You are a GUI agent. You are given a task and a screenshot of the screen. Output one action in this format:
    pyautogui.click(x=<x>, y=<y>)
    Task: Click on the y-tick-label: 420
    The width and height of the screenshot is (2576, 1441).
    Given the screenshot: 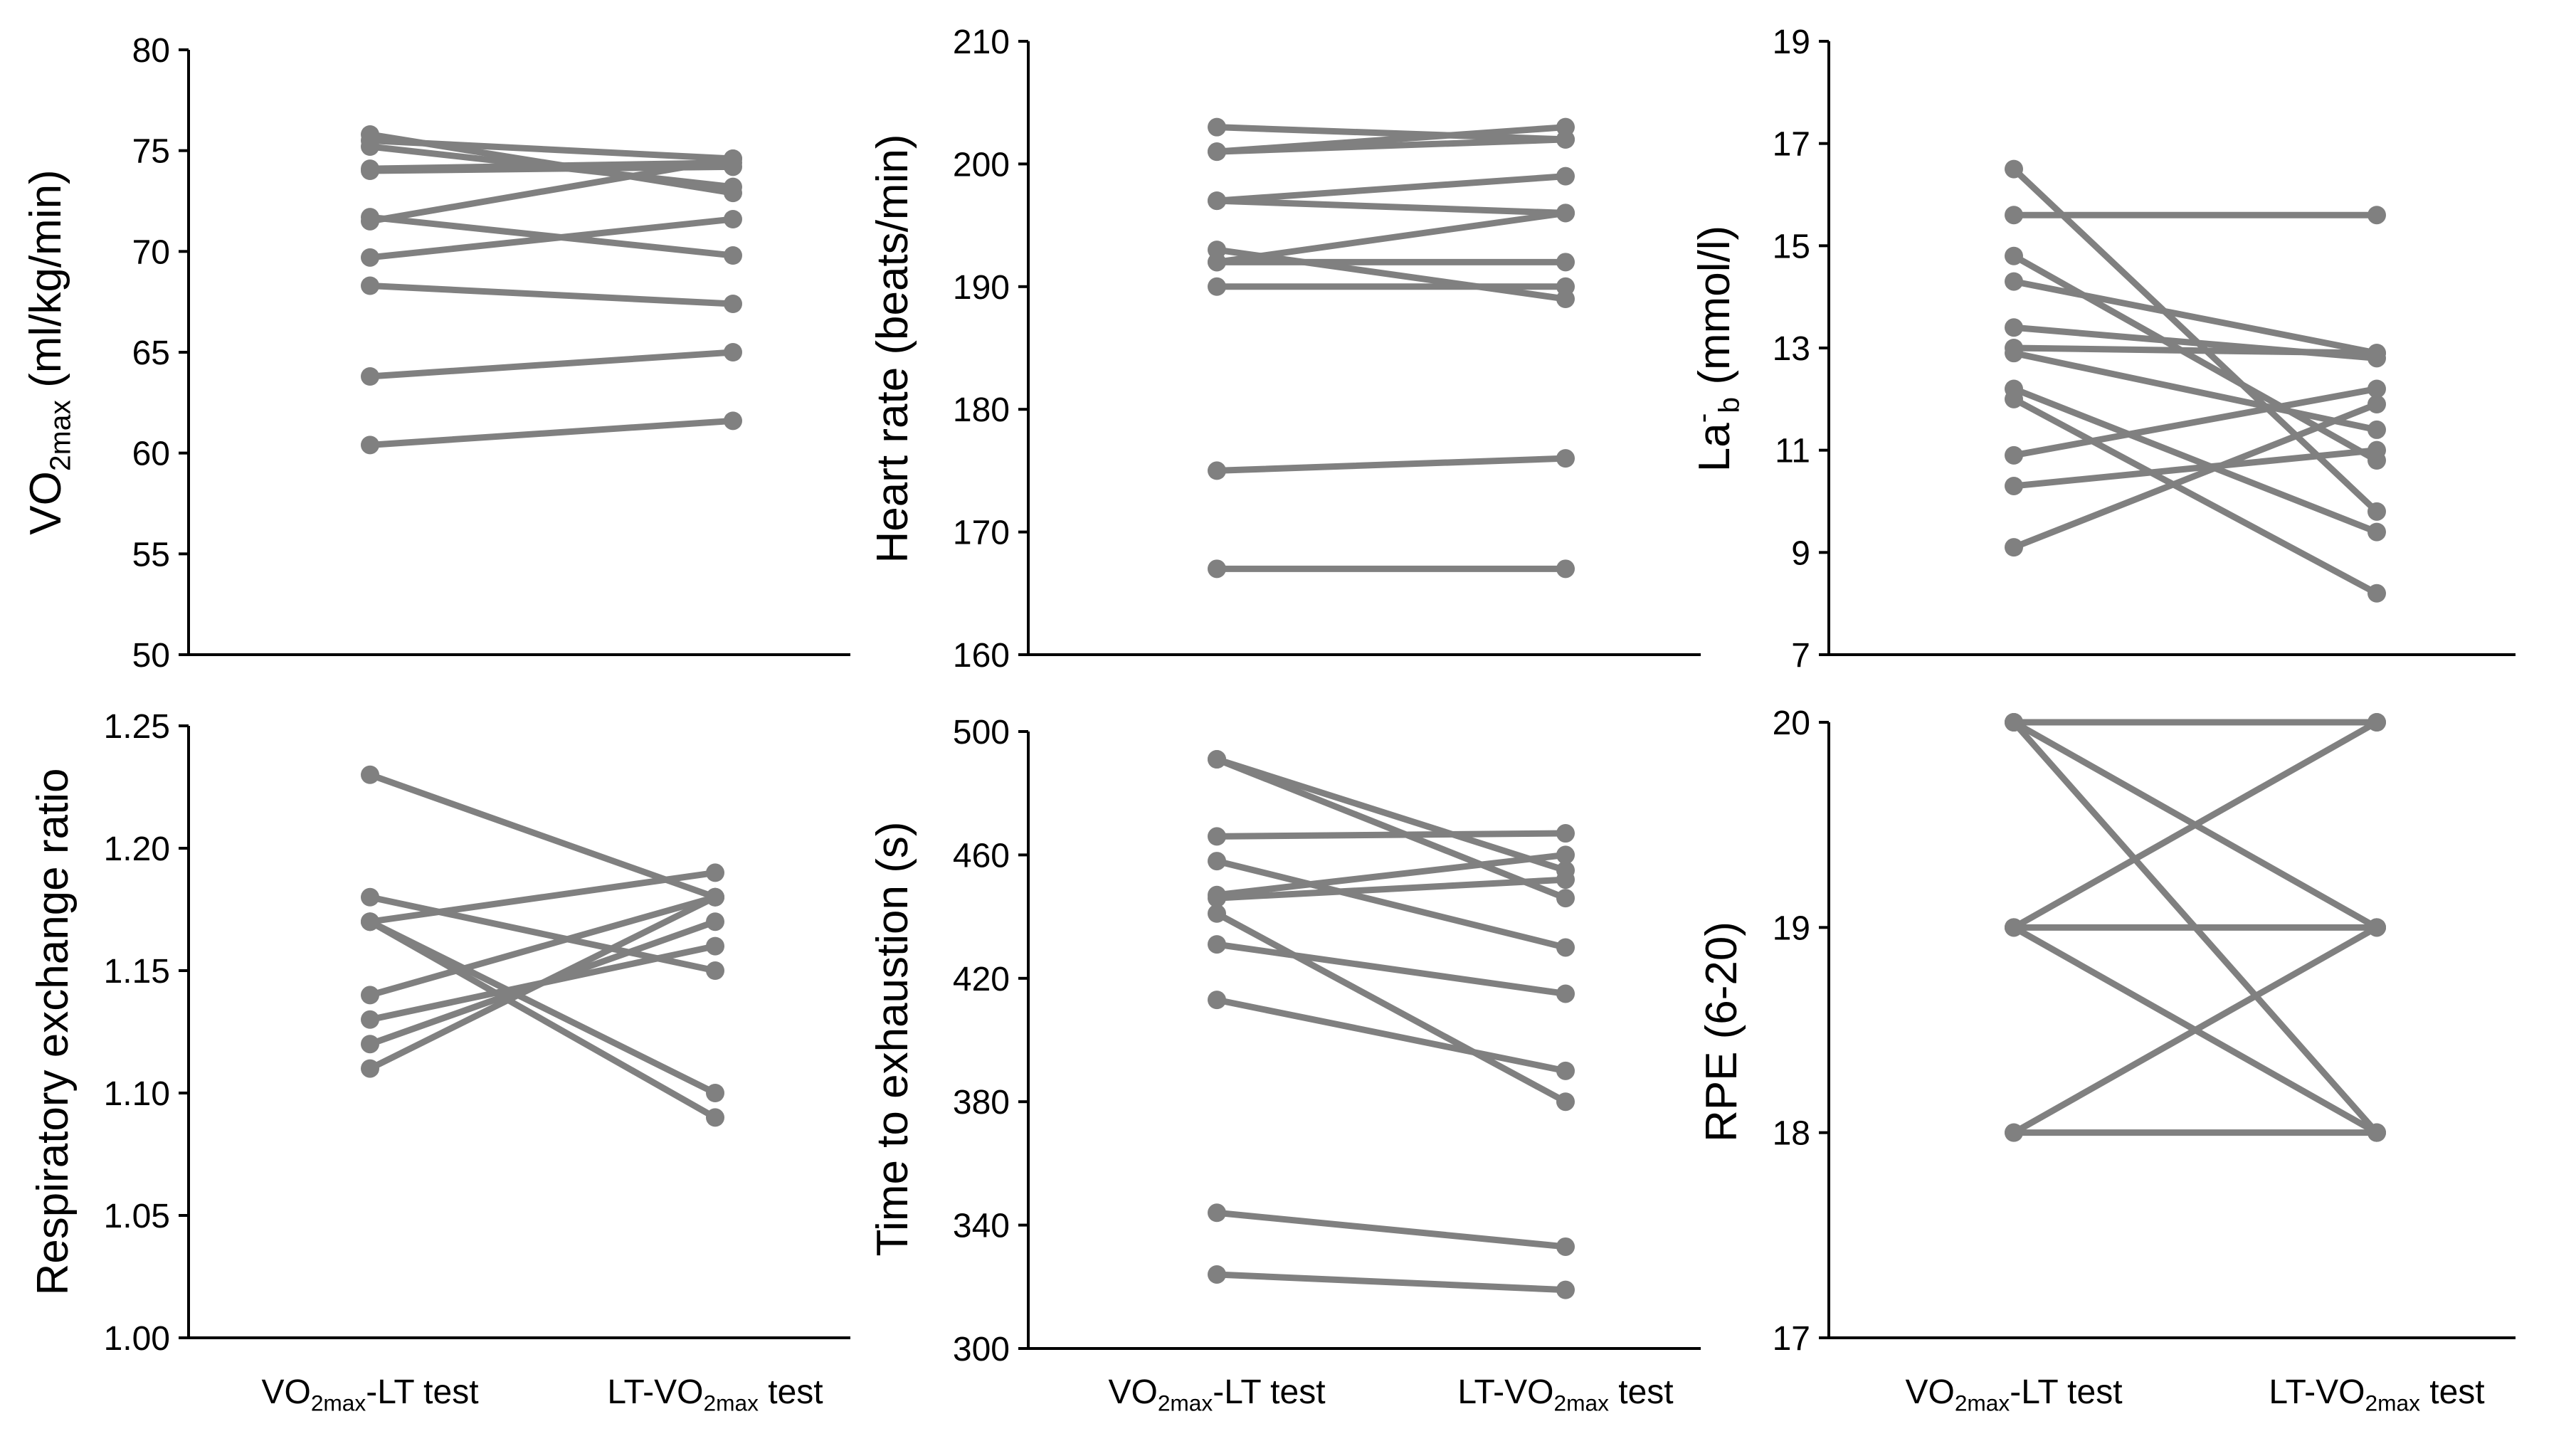 What is the action you would take?
    pyautogui.click(x=981, y=979)
    